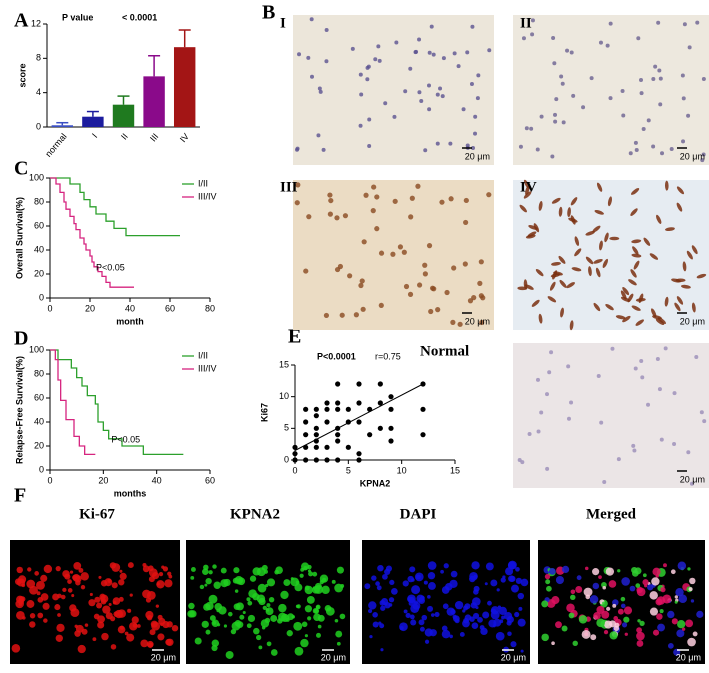 This screenshot has width=709, height=673. Describe the element at coordinates (73, 402) in the screenshot. I see `survival-curve` at that location.